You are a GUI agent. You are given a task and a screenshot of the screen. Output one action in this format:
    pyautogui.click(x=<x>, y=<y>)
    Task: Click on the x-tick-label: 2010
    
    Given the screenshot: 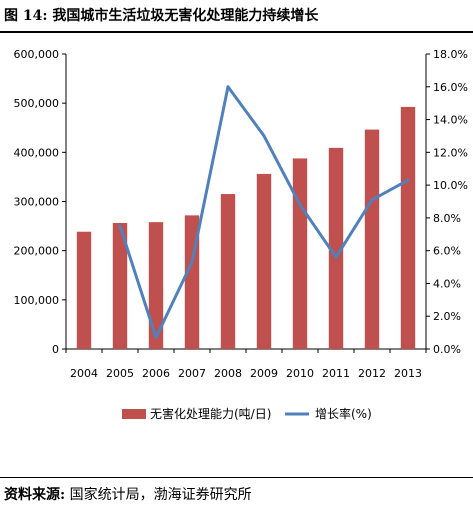 What is the action you would take?
    pyautogui.click(x=300, y=373)
    